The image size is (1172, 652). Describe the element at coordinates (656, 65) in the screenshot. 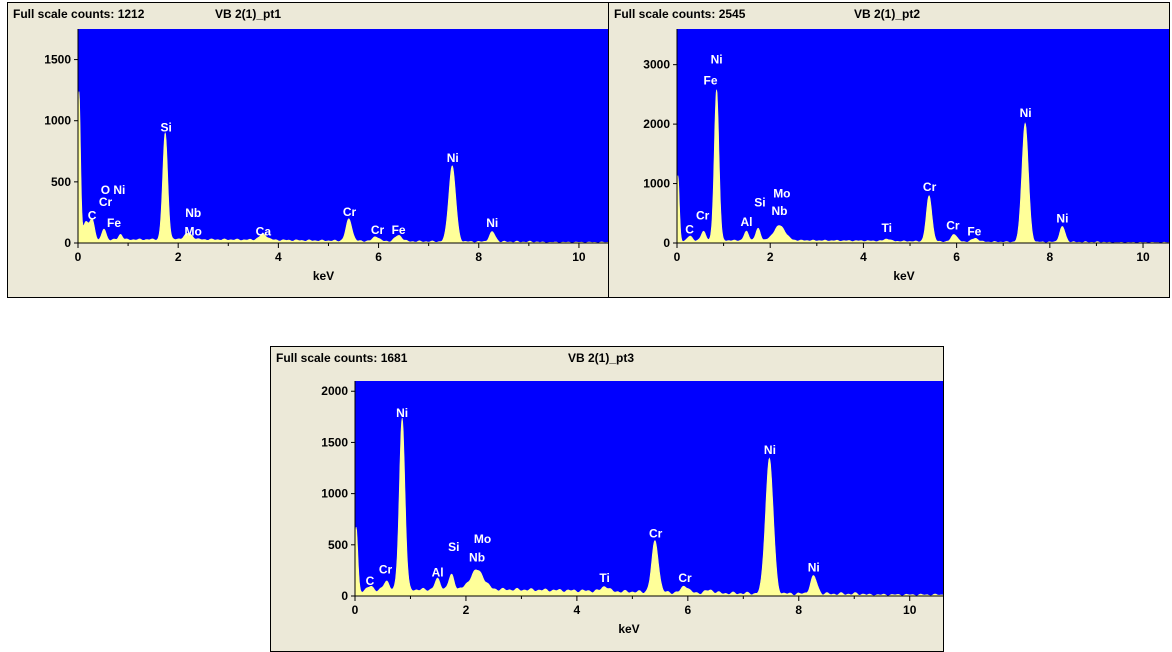

I see `y-tick-label: 3000` at that location.